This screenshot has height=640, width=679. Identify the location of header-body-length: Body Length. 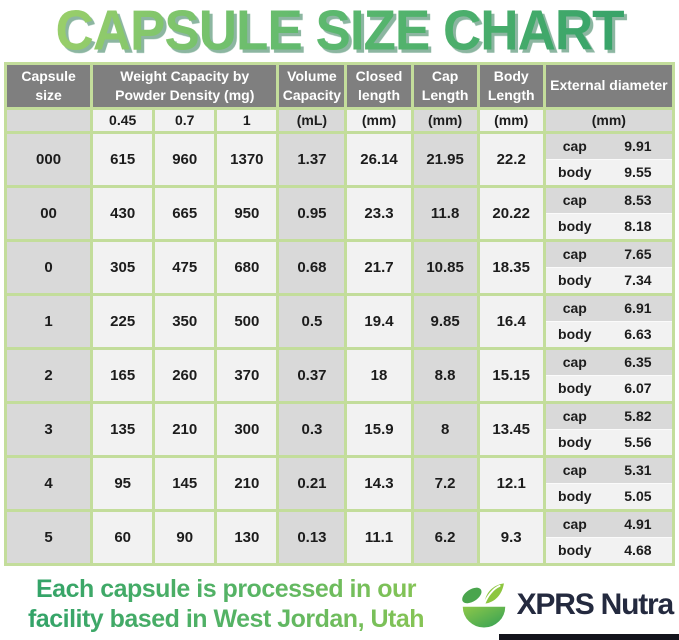
(511, 86).